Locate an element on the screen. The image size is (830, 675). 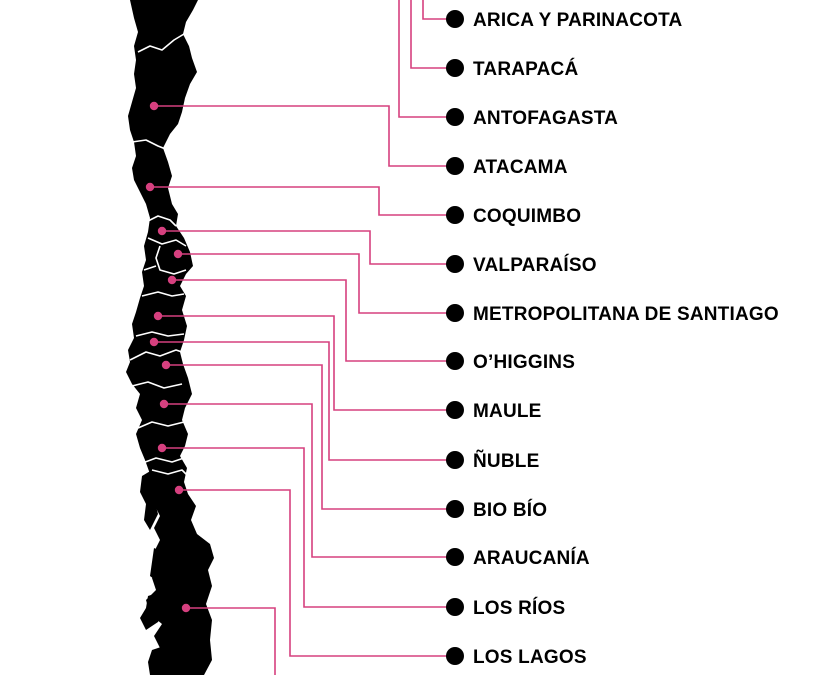
chile-silhouette is located at coordinates (170, 337).